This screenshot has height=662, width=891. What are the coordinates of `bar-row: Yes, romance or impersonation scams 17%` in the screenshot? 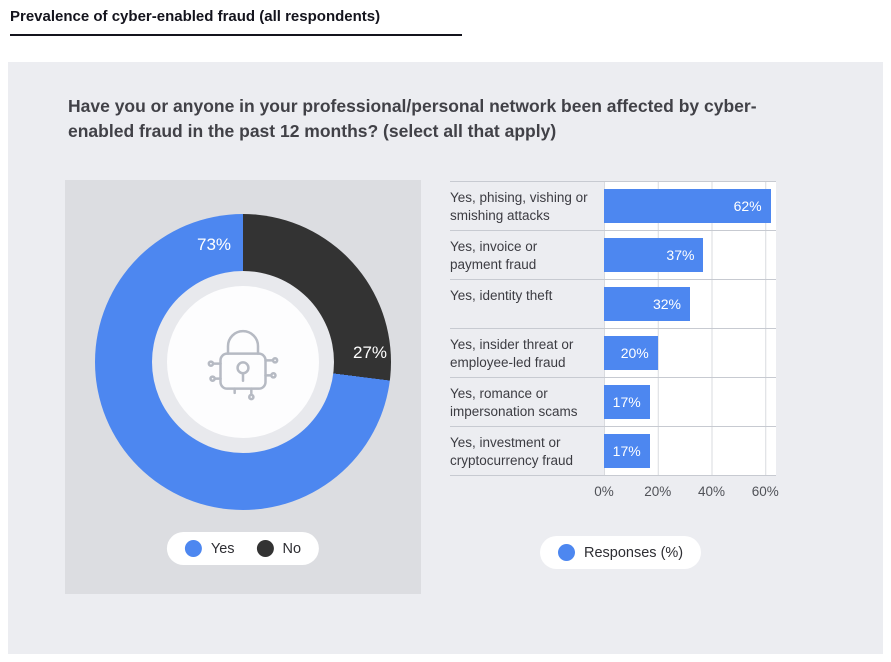 It's located at (613, 402).